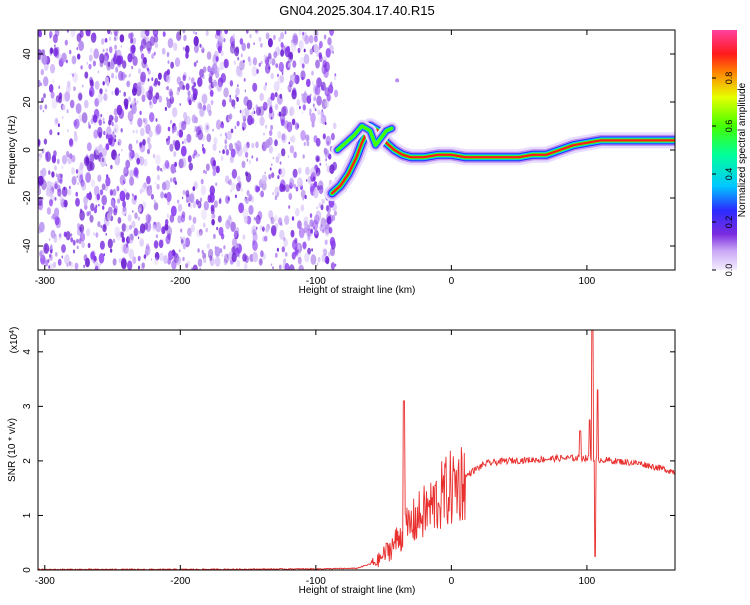  I want to click on isolated-blob, so click(397, 80).